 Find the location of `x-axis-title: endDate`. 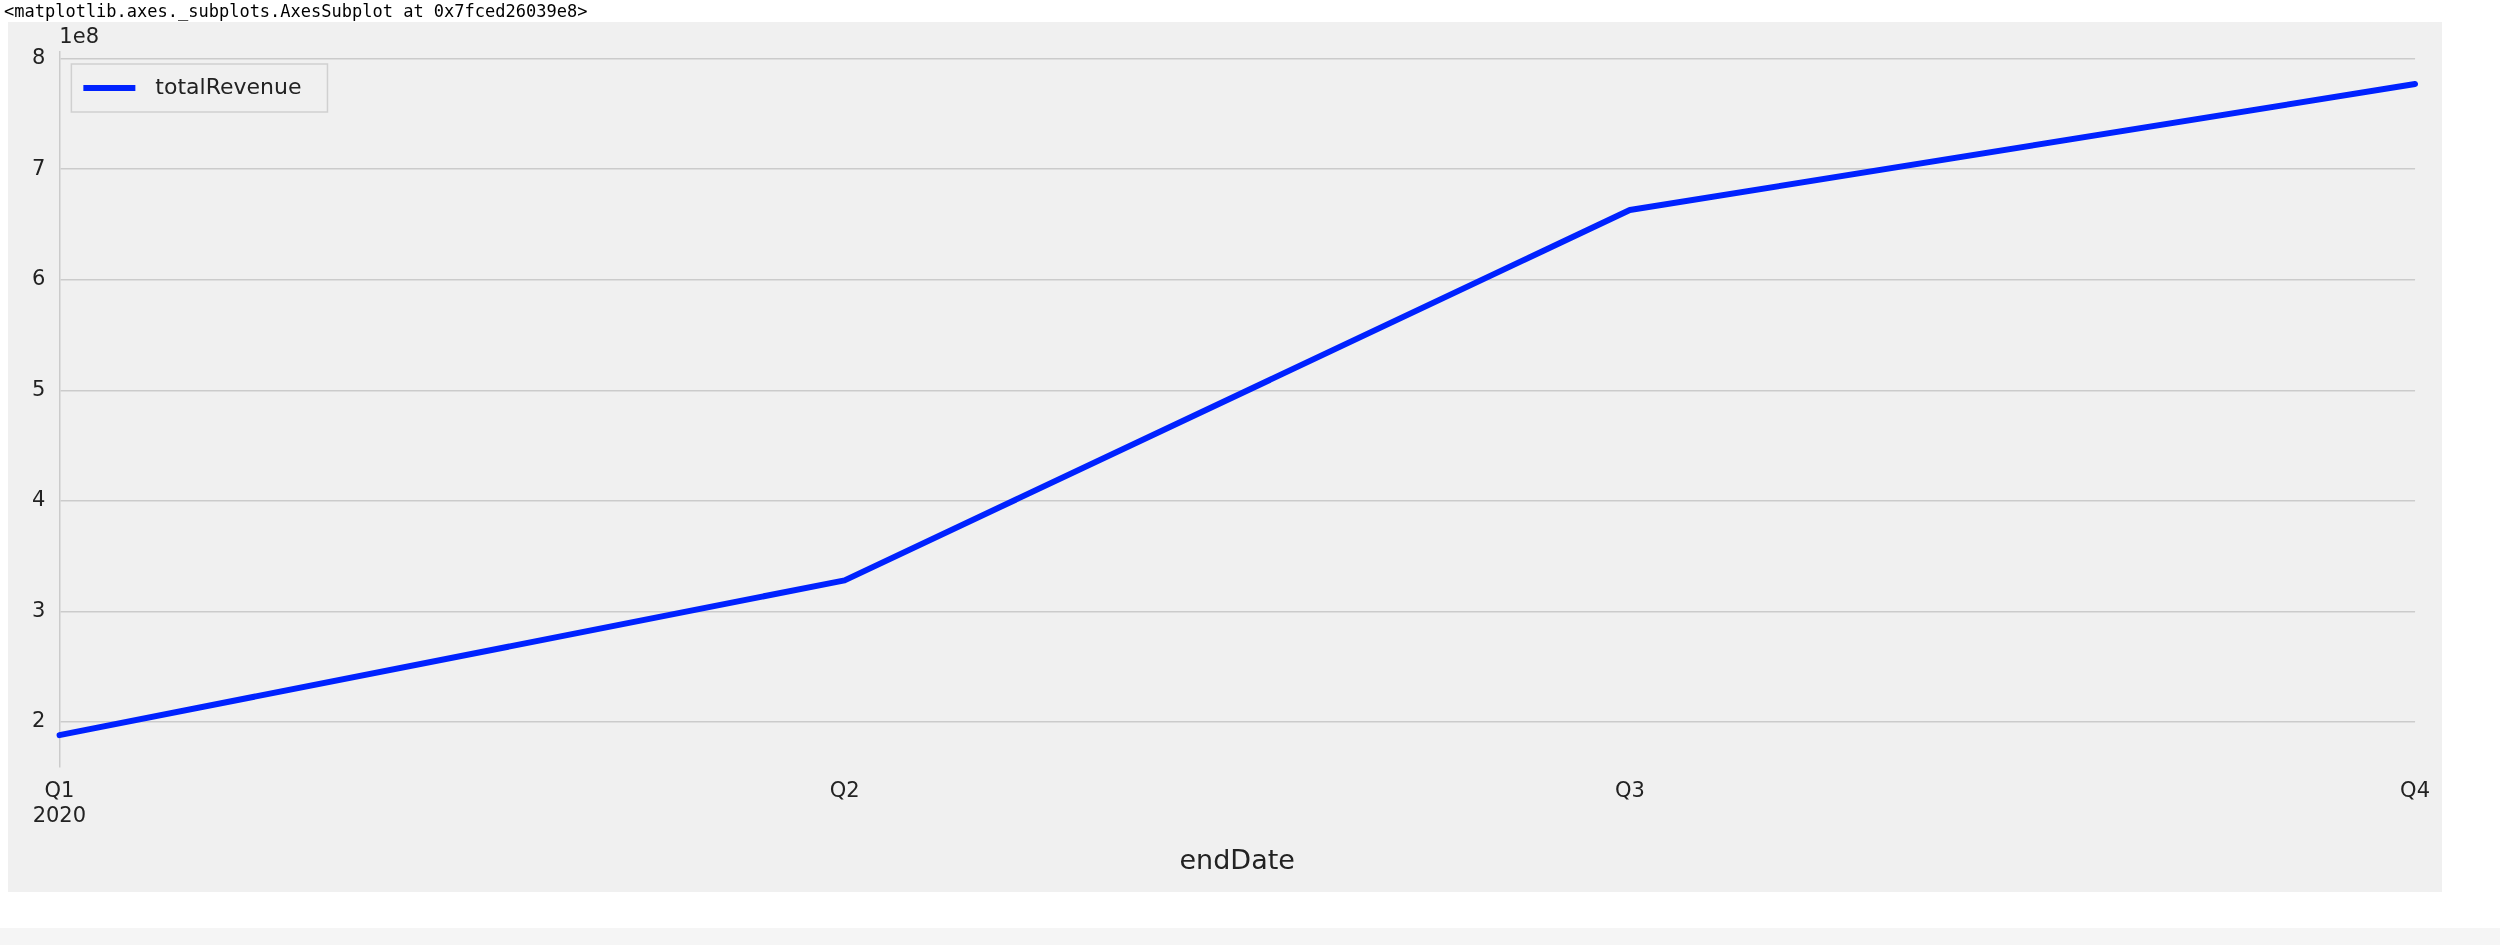

x-axis-title: endDate is located at coordinates (1237, 859).